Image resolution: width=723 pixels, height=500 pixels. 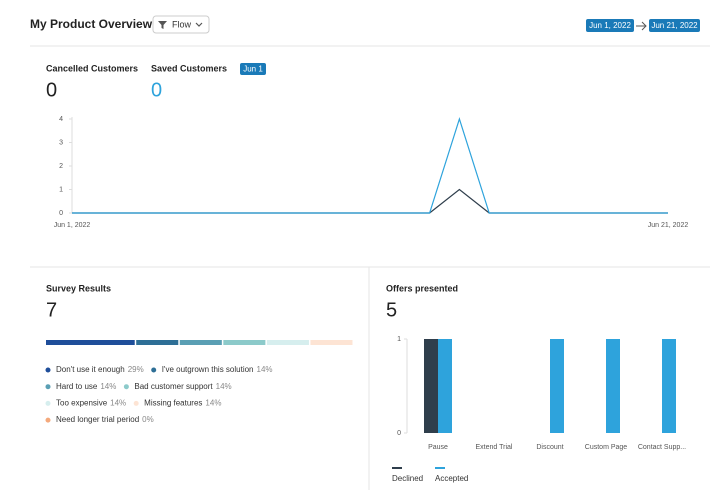 I want to click on legend-label: Missing features, so click(x=173, y=403).